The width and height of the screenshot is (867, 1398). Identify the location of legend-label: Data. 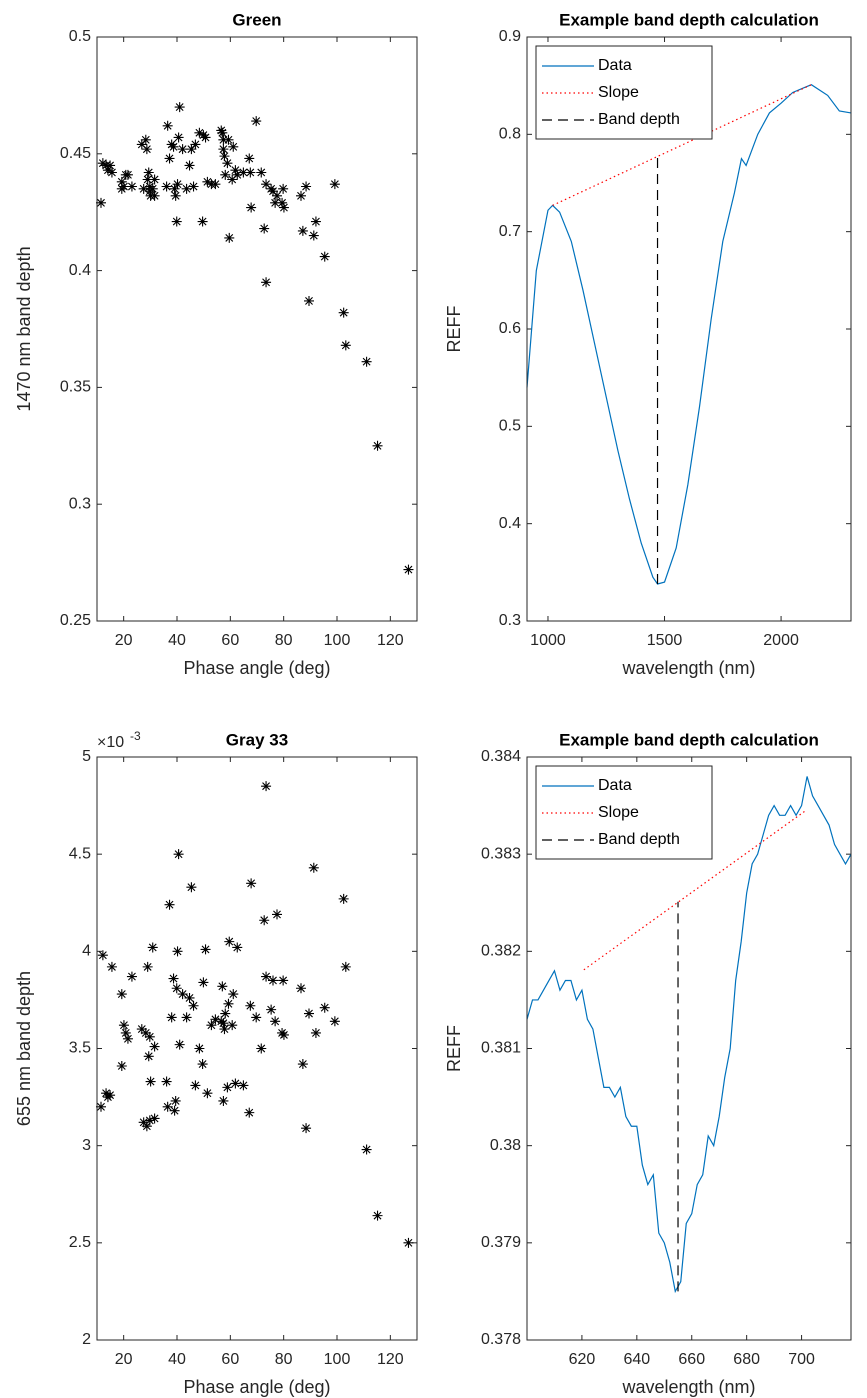
(615, 785).